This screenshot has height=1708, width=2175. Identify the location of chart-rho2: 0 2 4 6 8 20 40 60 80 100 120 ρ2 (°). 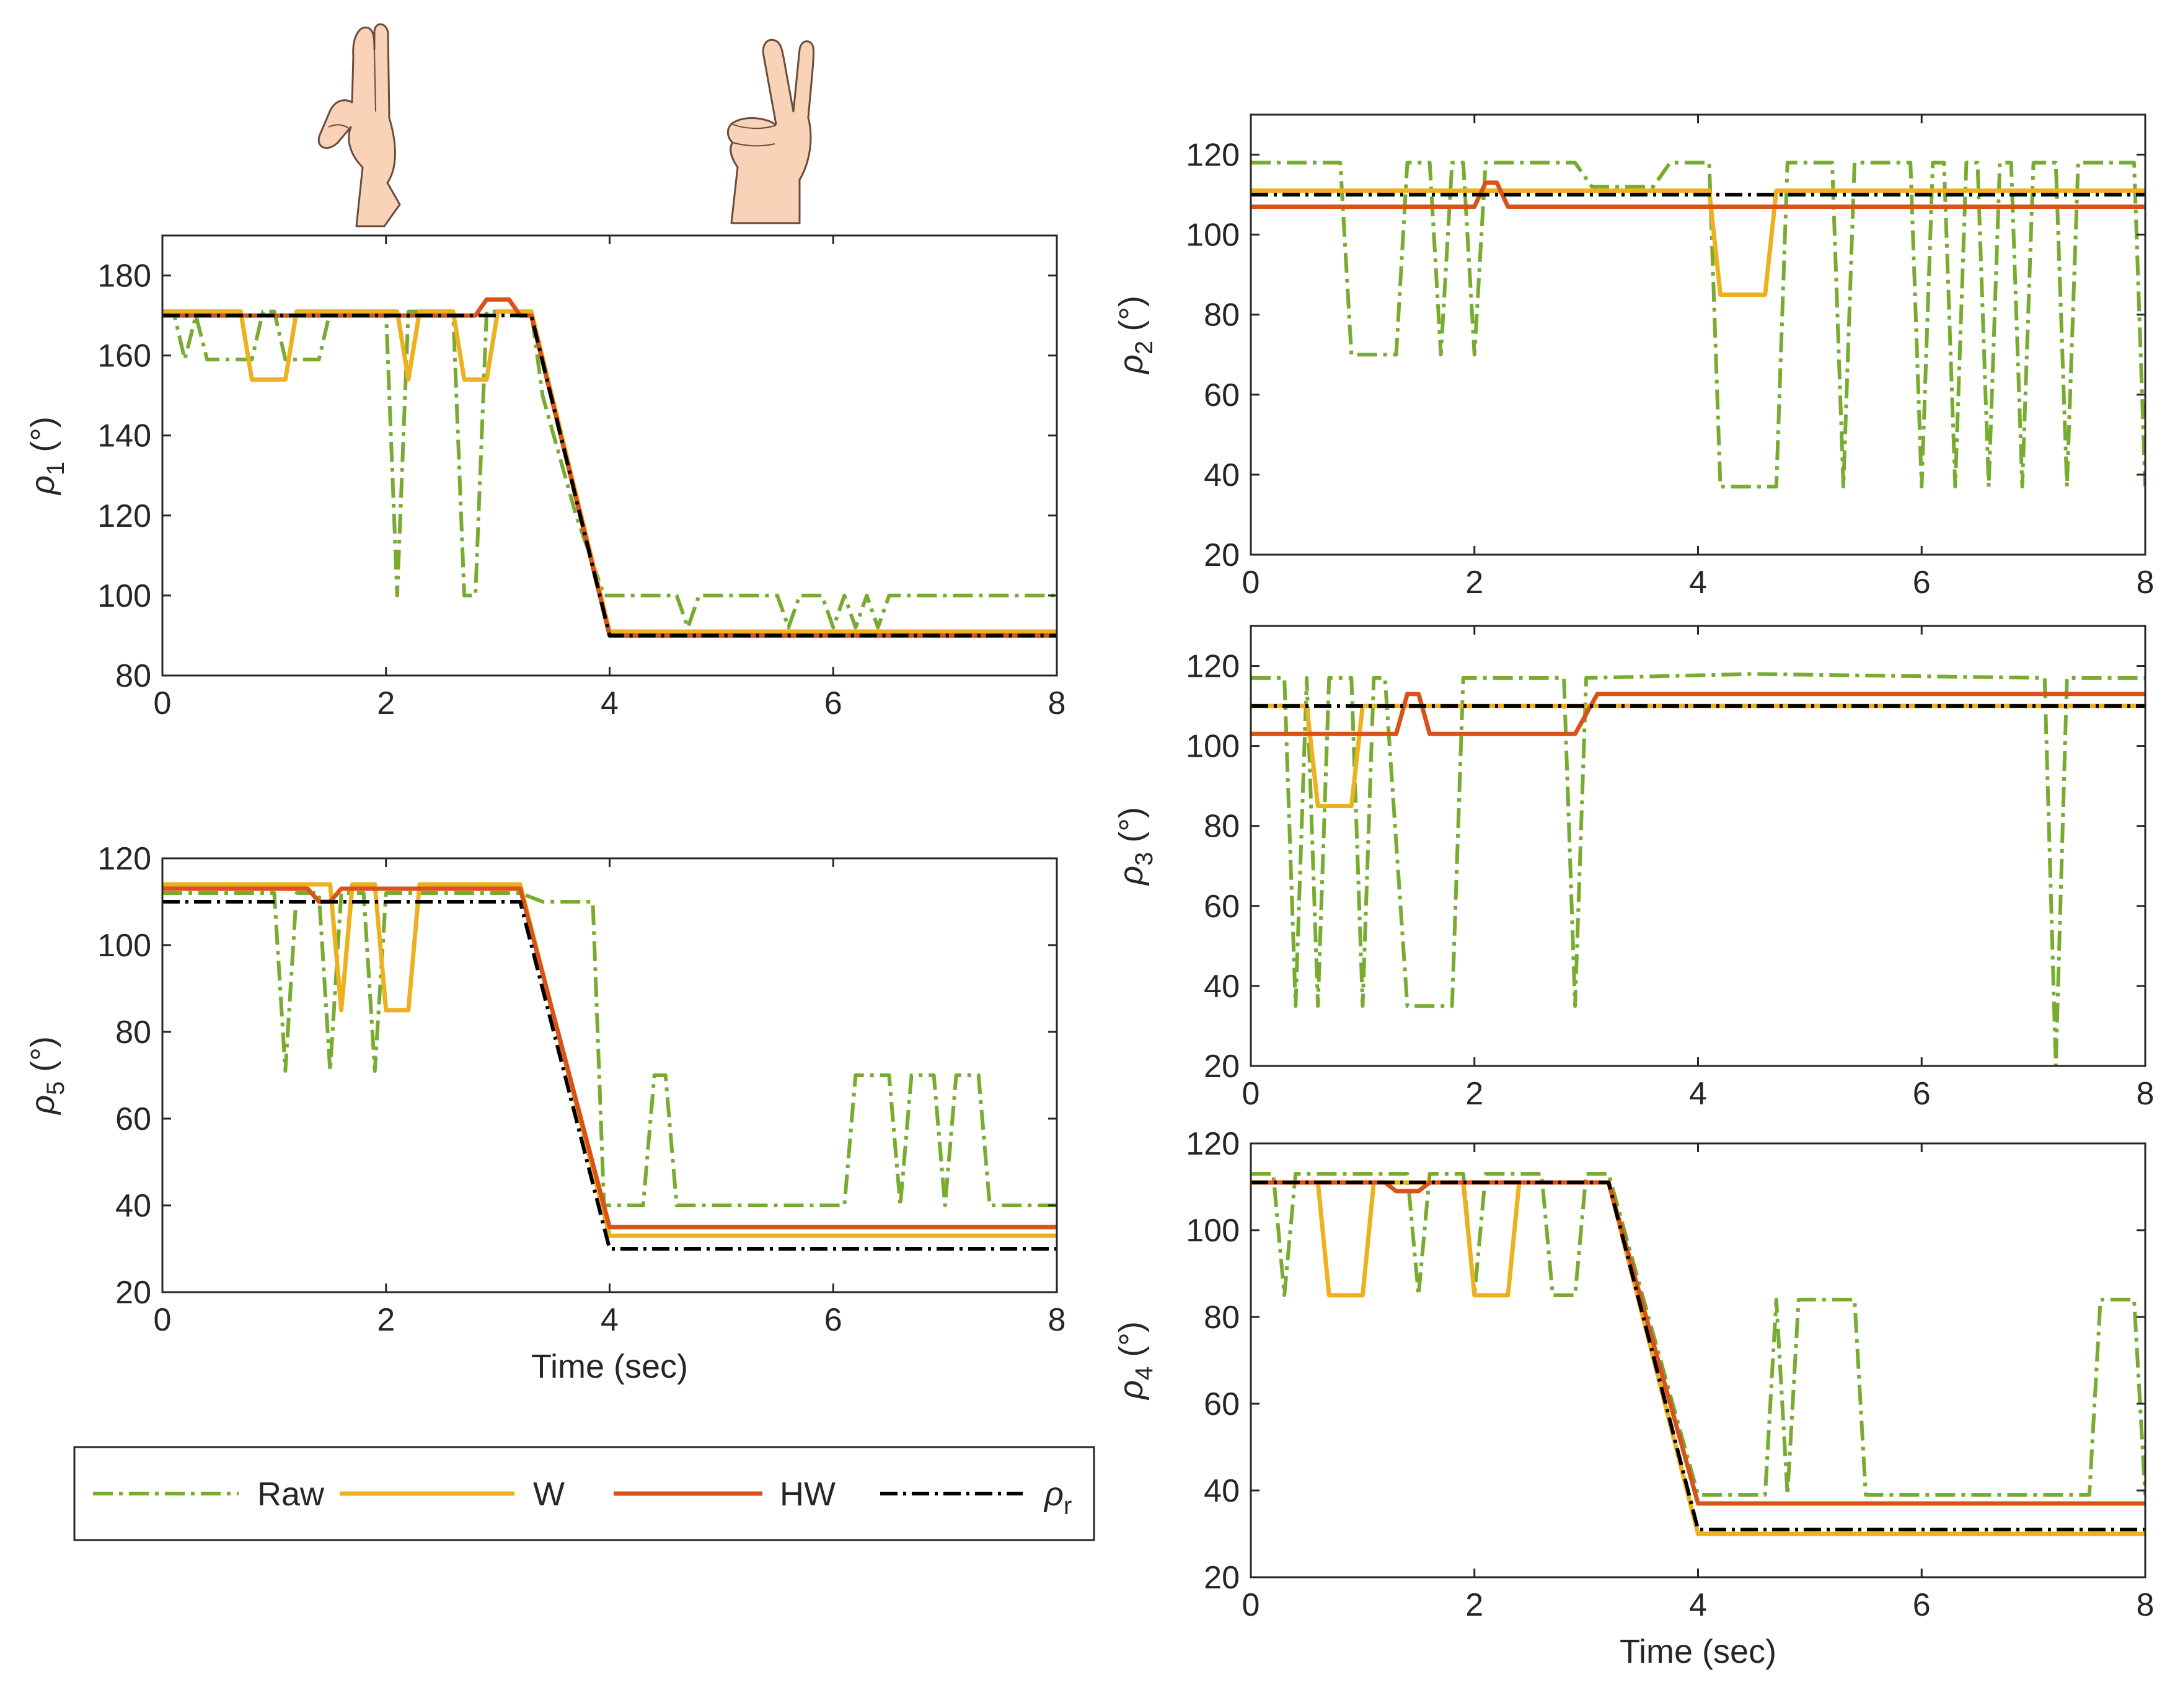
(1634, 357).